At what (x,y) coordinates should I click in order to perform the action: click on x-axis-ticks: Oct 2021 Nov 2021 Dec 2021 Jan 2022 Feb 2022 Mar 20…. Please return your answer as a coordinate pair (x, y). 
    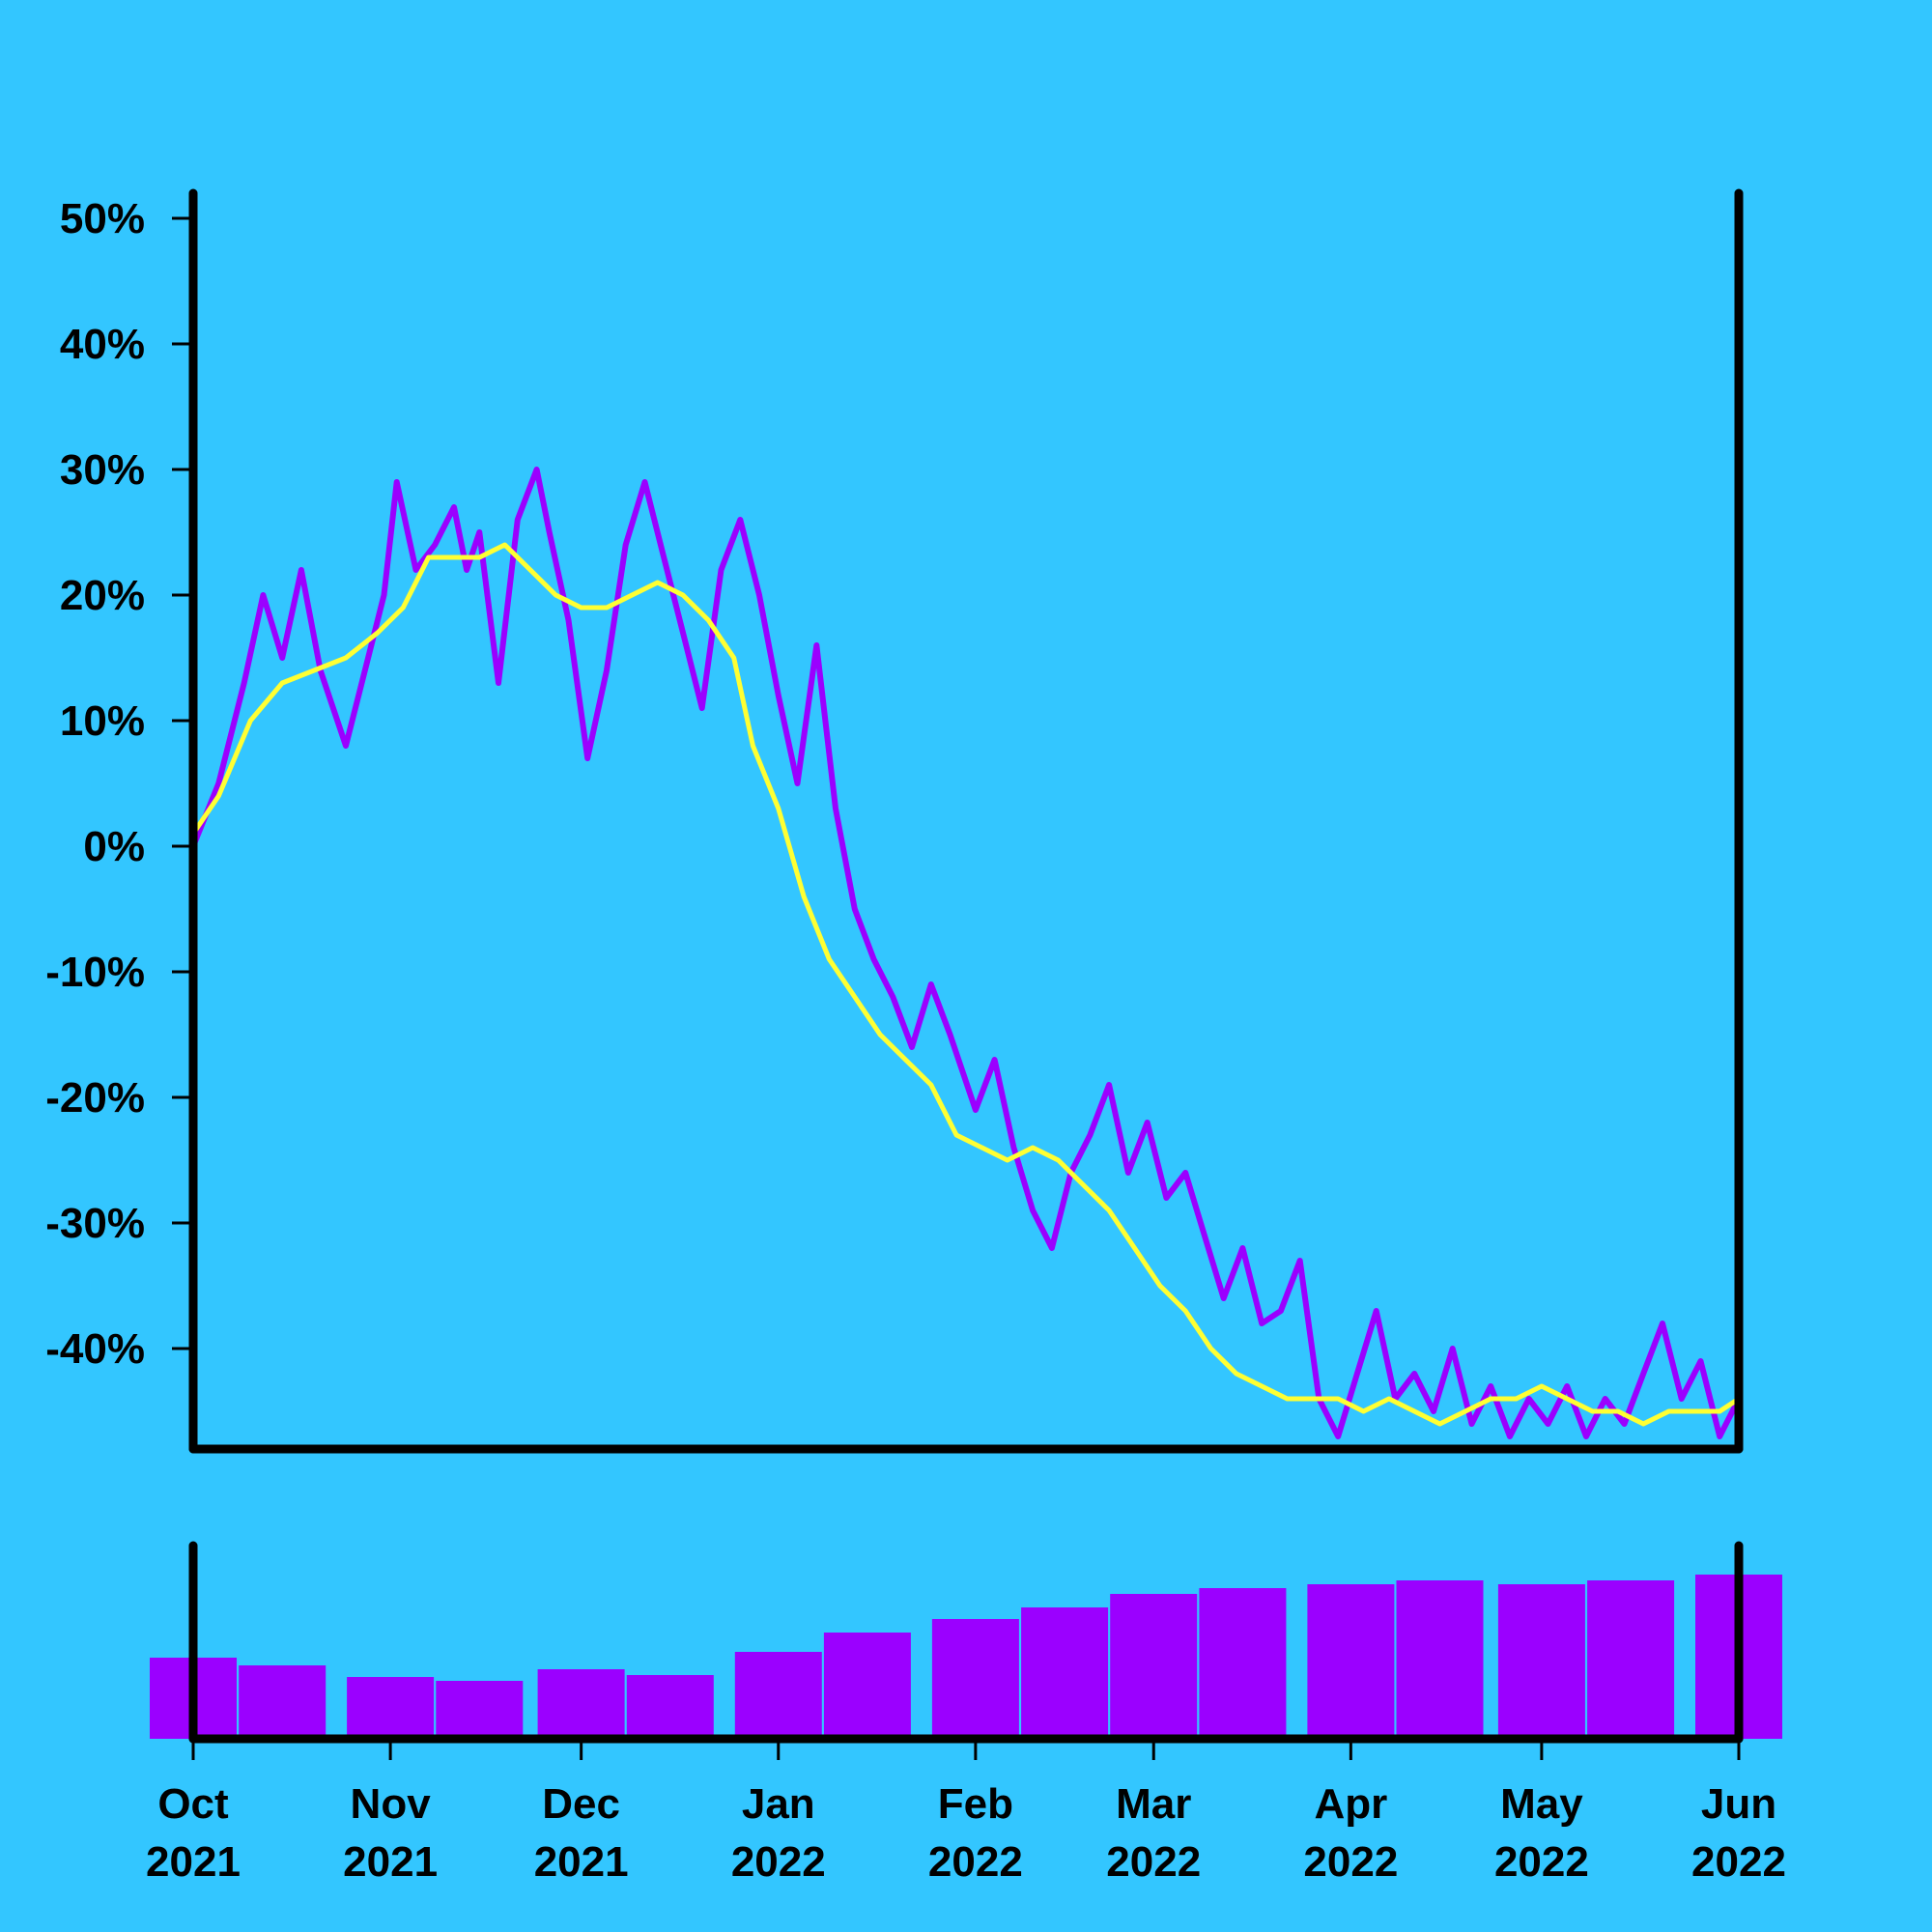
    Looking at the image, I should click on (966, 1812).